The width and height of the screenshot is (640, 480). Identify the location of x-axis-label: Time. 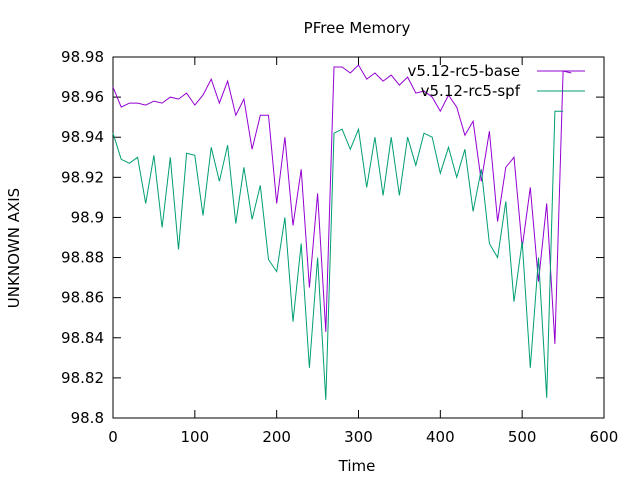
(357, 466).